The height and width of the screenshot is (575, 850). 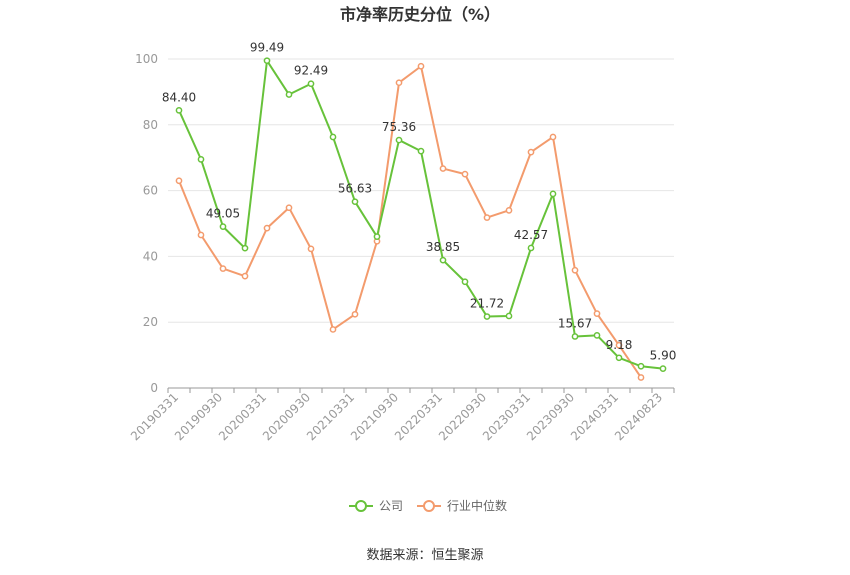 What do you see at coordinates (150, 125) in the screenshot?
I see `y-tick-label: 80` at bounding box center [150, 125].